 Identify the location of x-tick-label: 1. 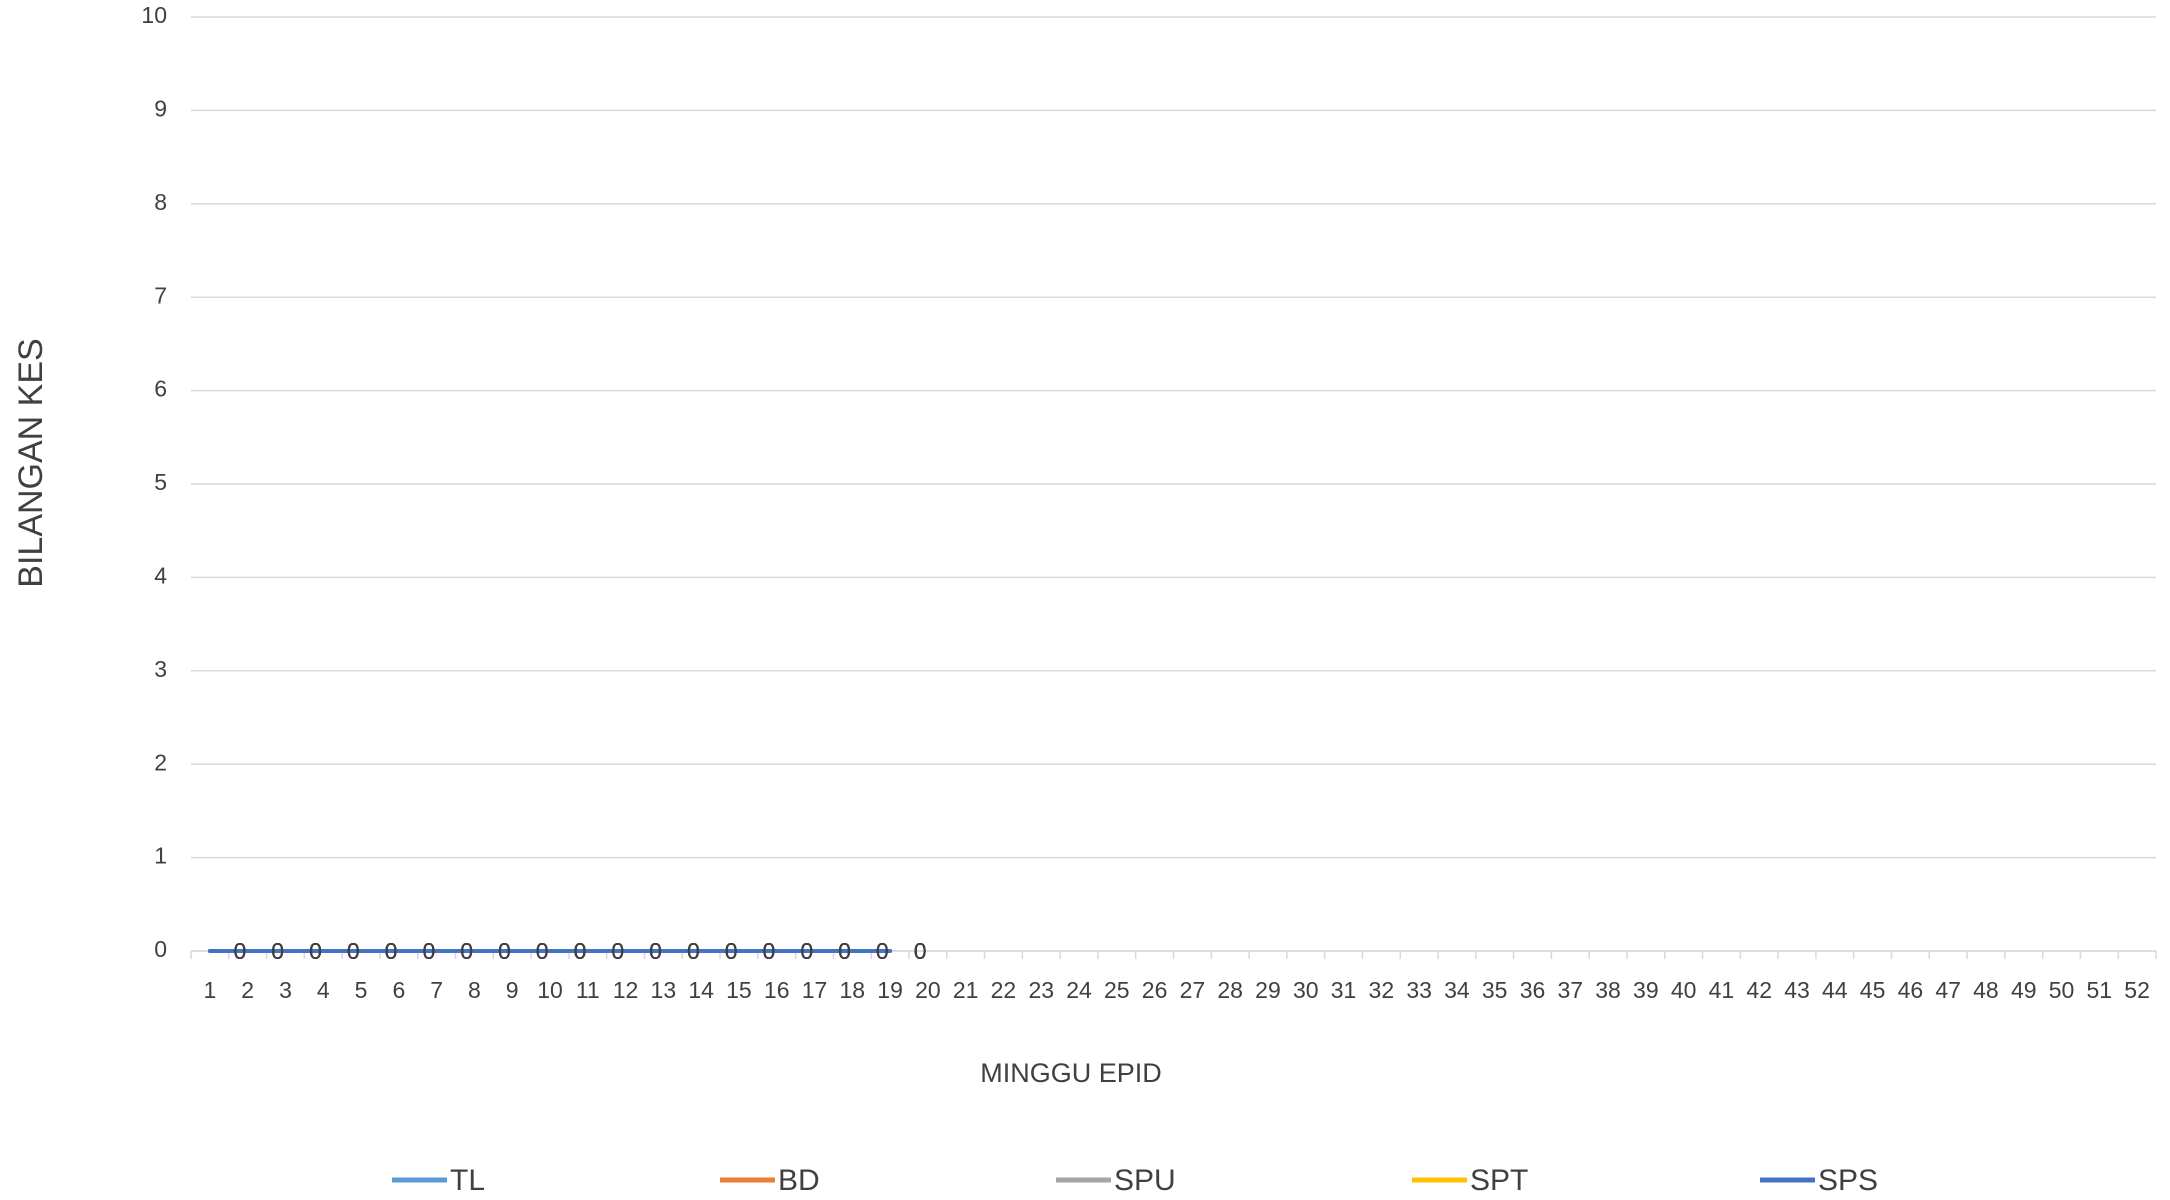
(209, 990).